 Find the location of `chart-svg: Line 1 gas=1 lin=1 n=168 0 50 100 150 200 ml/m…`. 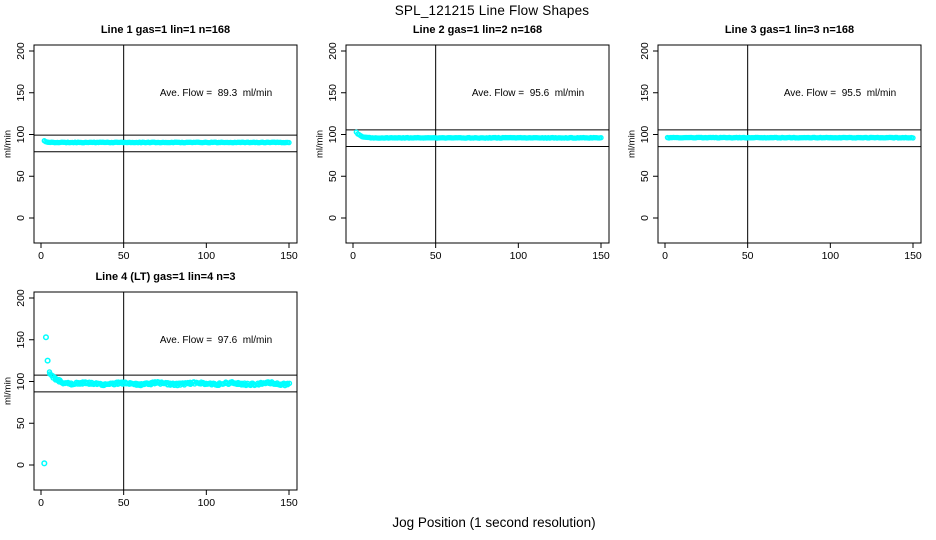

chart-svg: Line 1 gas=1 lin=1 n=168 0 50 100 150 200 ml/m… is located at coordinates (150, 143).